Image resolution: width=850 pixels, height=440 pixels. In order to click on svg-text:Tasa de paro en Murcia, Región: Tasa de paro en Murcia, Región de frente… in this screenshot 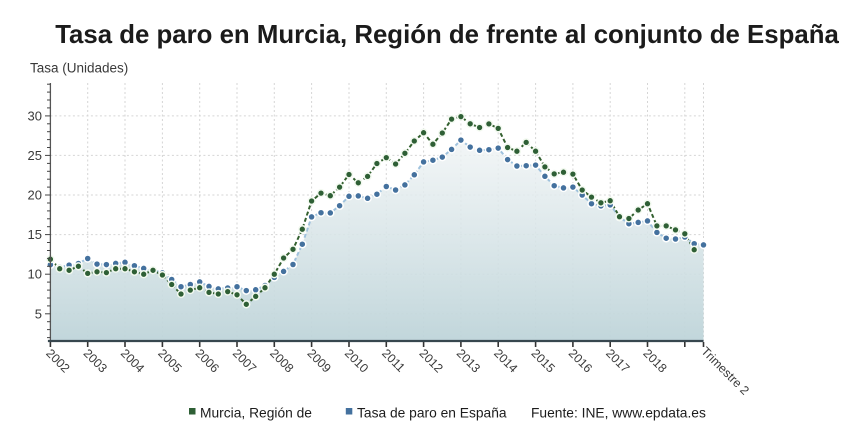, I will do `click(447, 35)`.